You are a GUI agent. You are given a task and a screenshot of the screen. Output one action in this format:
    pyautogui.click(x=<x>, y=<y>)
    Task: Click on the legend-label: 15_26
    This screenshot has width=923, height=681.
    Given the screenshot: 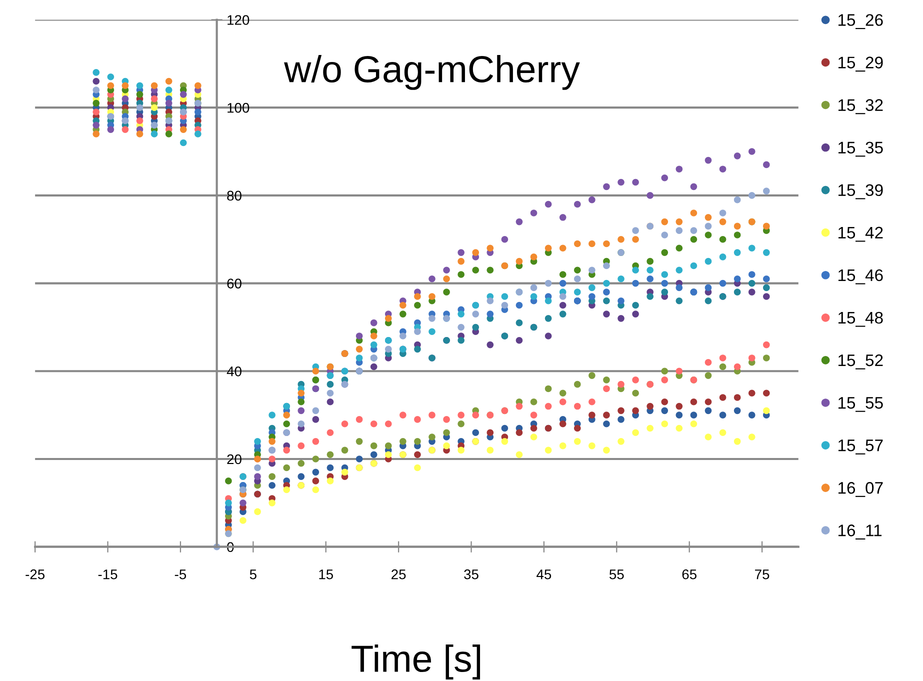 What is the action you would take?
    pyautogui.click(x=860, y=22)
    